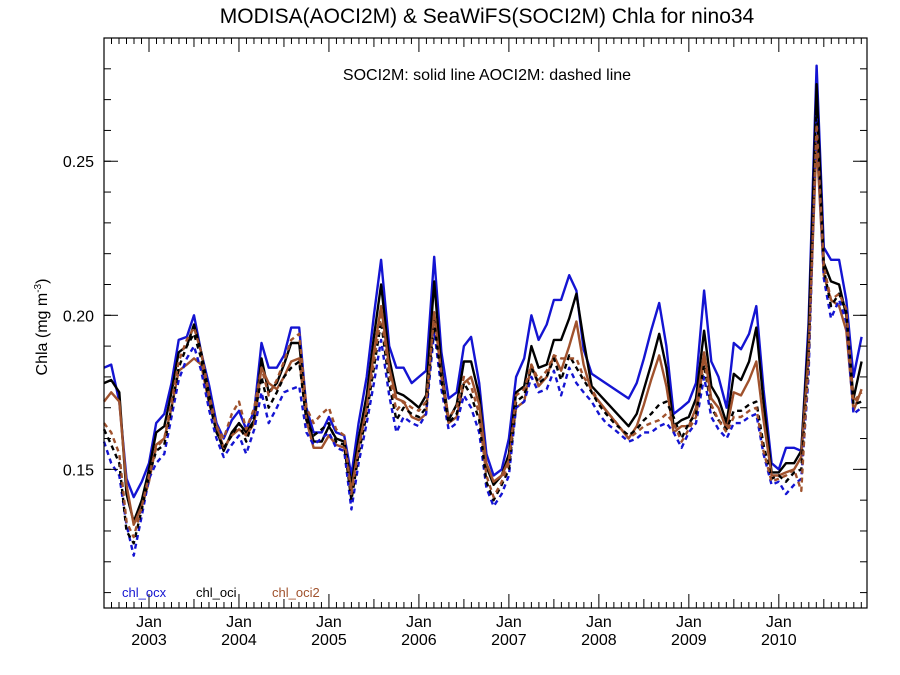  Describe the element at coordinates (296, 592) in the screenshot. I see `legend-item-chl_oci2: chl_oci2` at that location.